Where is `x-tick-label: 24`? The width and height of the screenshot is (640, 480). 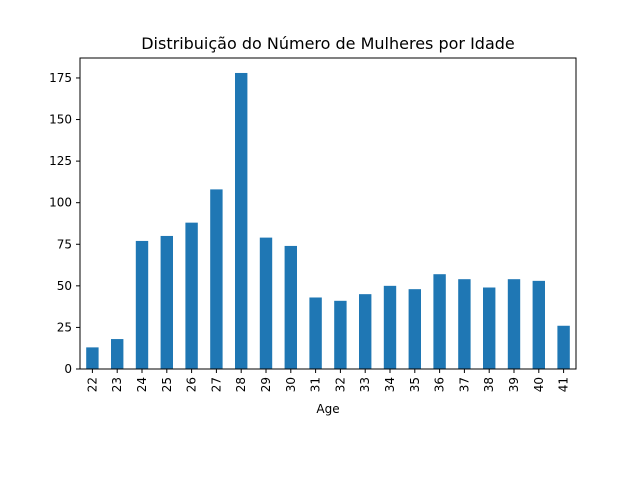 x-tick-label: 24 is located at coordinates (142, 384).